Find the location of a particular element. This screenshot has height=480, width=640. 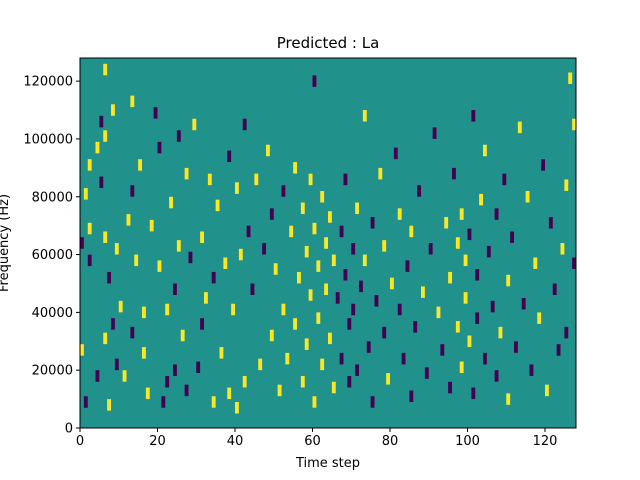

chart-title: Predicted : La is located at coordinates (328, 43).